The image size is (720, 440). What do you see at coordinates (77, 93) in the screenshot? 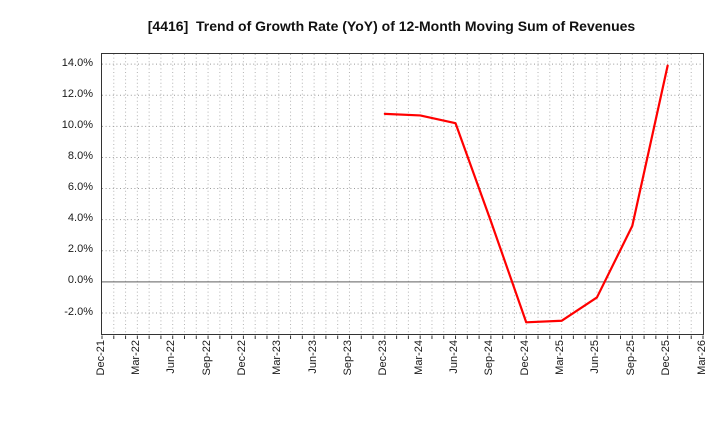
I see `y-tick-label: 12.0%` at bounding box center [77, 93].